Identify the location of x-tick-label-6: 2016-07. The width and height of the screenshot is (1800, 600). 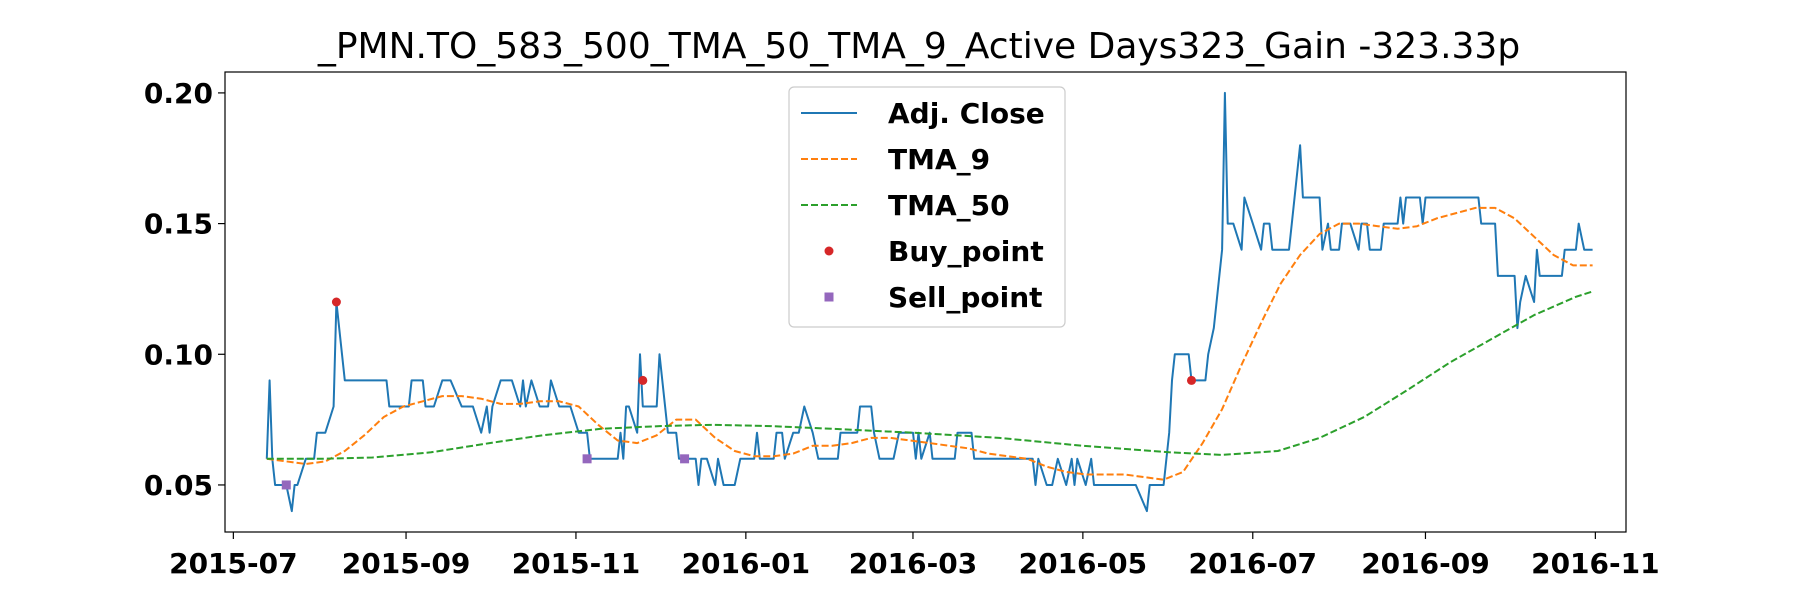
(1253, 563).